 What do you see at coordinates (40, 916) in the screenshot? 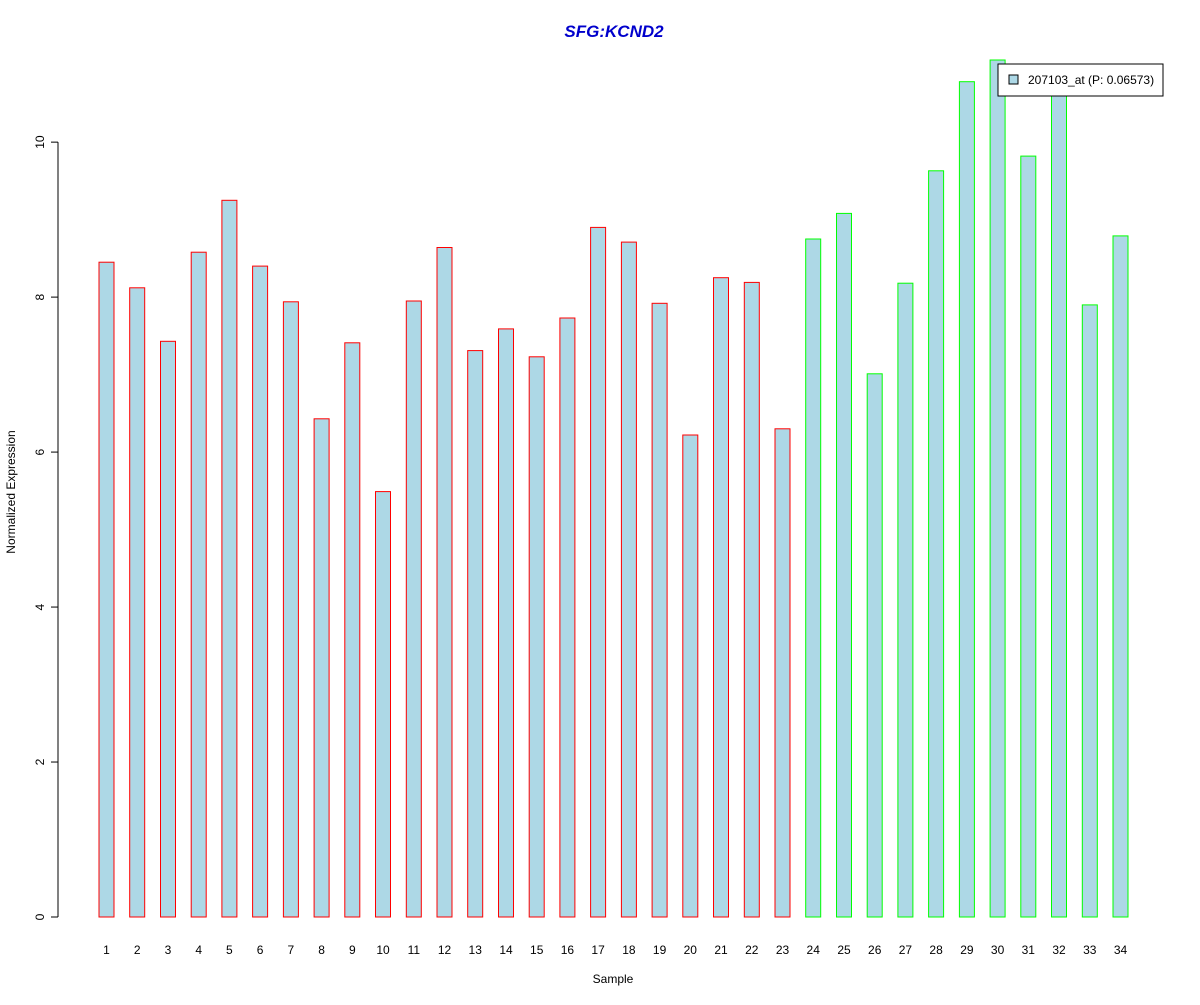
I see `y-tick-label: 0` at bounding box center [40, 916].